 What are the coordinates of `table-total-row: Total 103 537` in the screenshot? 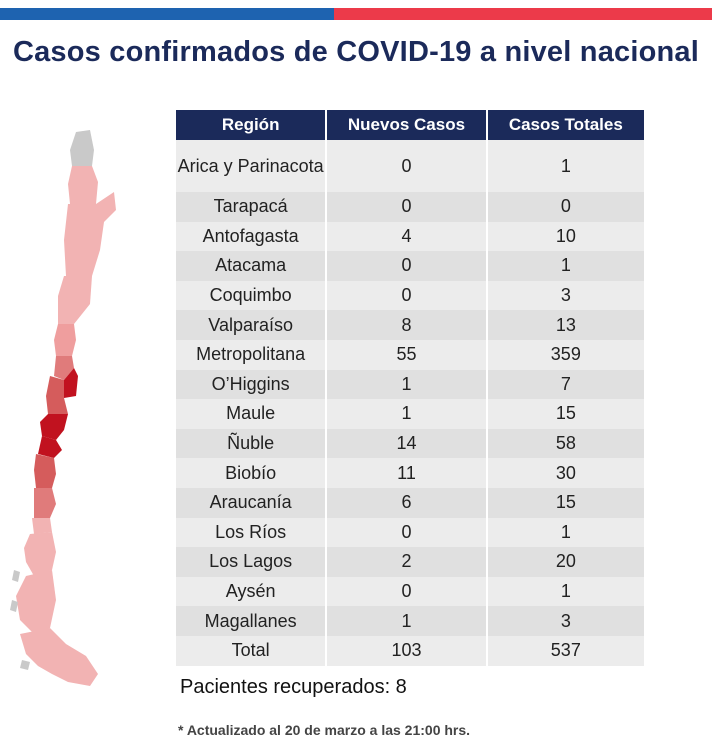 It's located at (410, 650).